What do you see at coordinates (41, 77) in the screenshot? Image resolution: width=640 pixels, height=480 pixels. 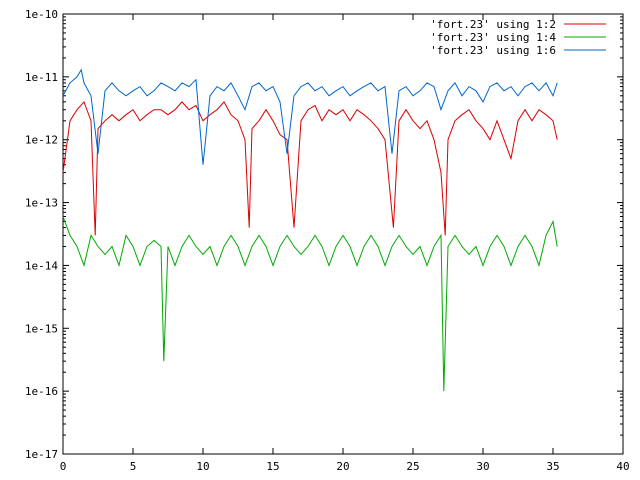 I see `y-tick-label: 1e-11` at bounding box center [41, 77].